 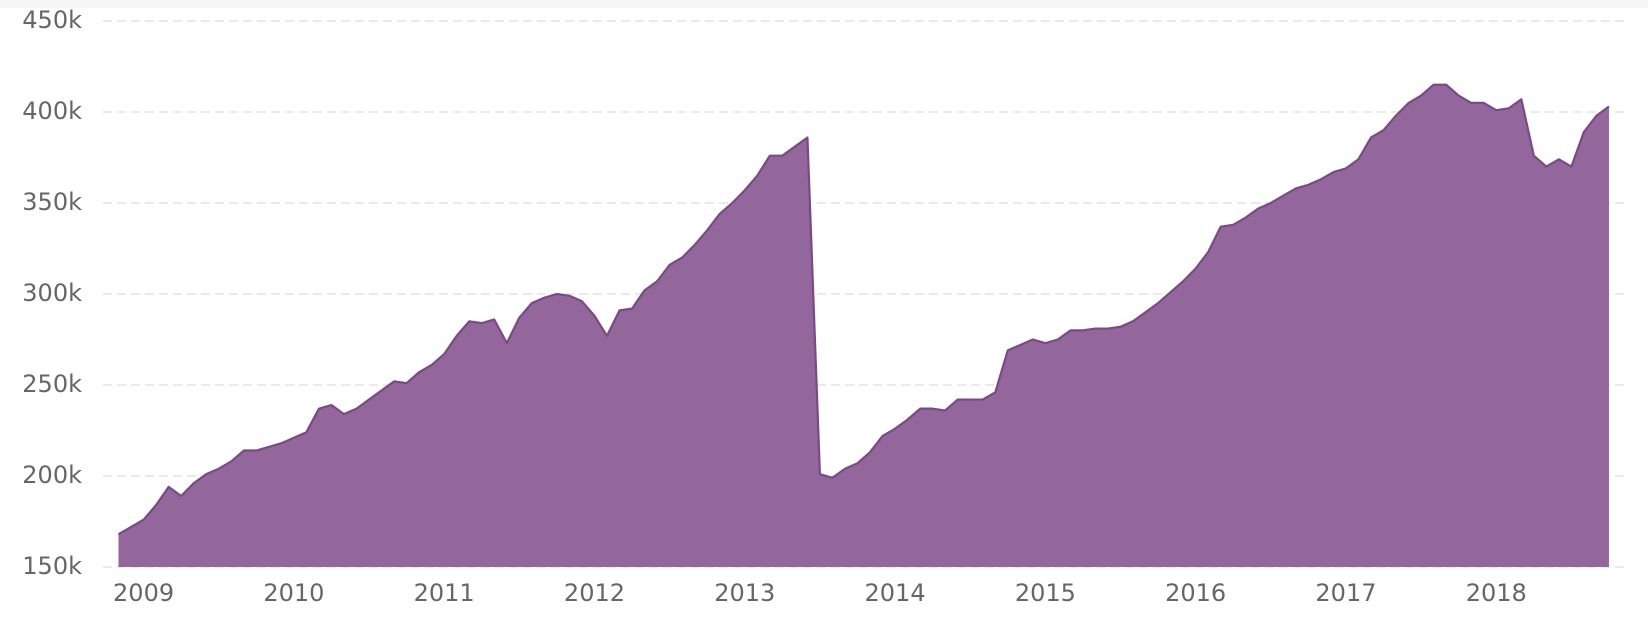 I want to click on x-tick-label: 2014, so click(x=895, y=593).